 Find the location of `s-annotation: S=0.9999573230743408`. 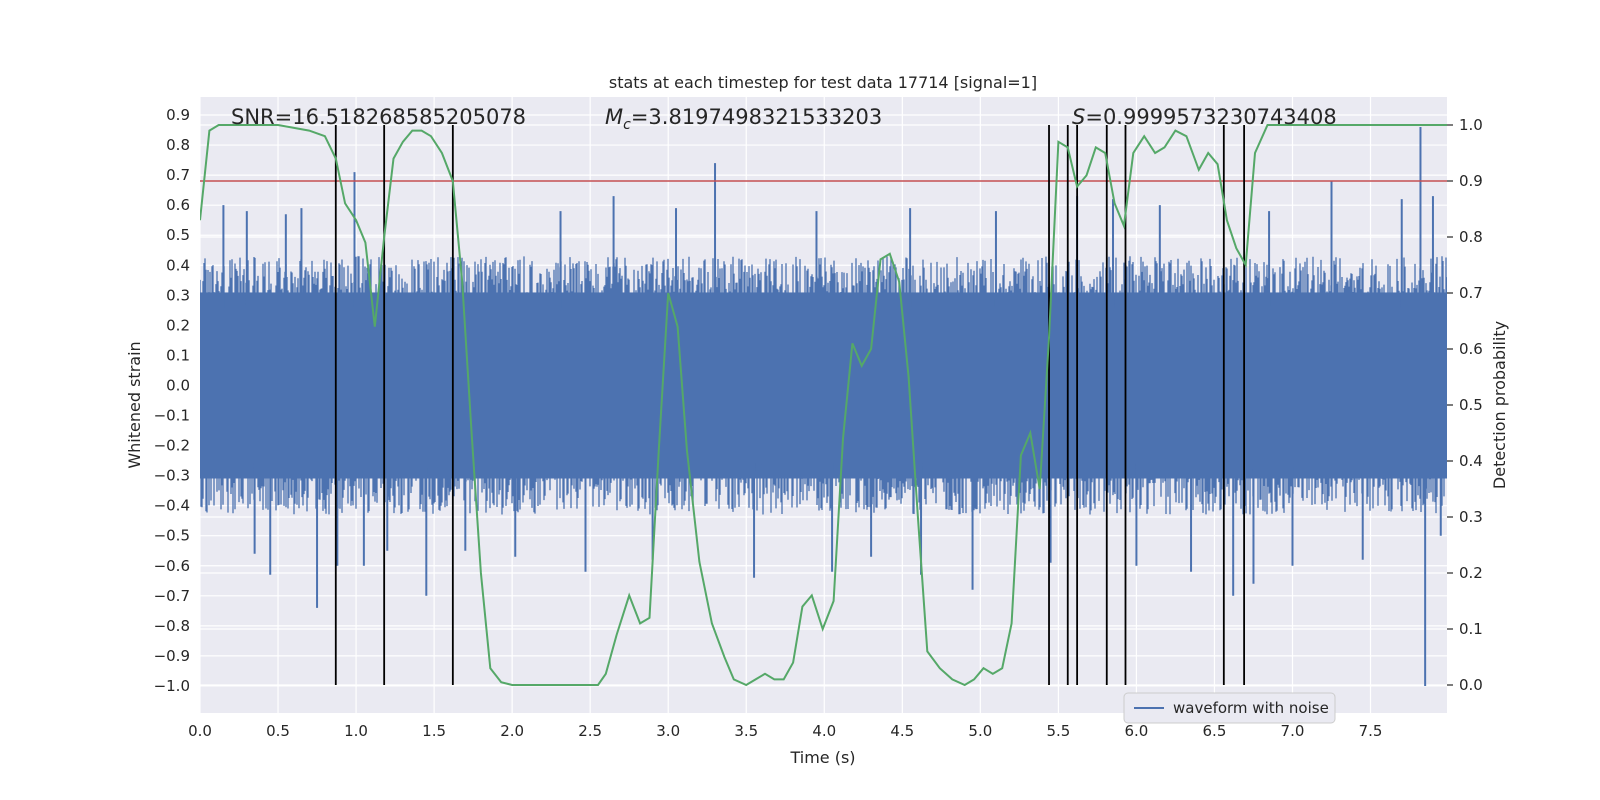

s-annotation: S=0.9999573230743408 is located at coordinates (1204, 117).